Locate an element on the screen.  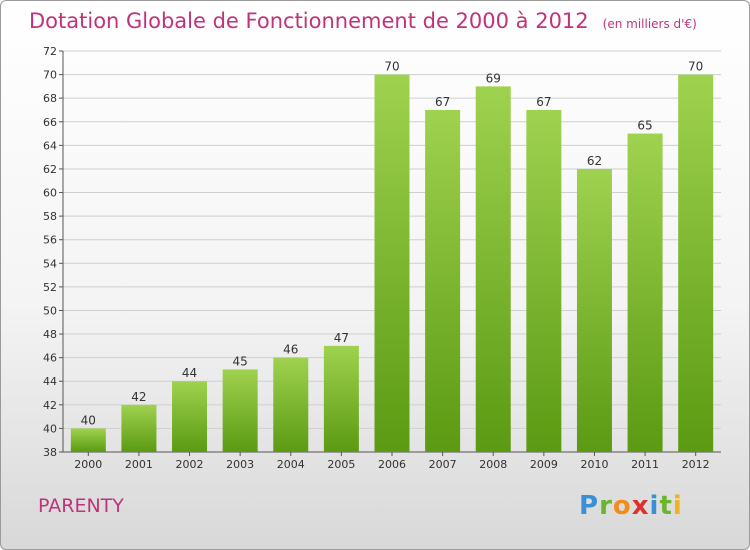
proxiti-logo: Proxiti is located at coordinates (631, 506).